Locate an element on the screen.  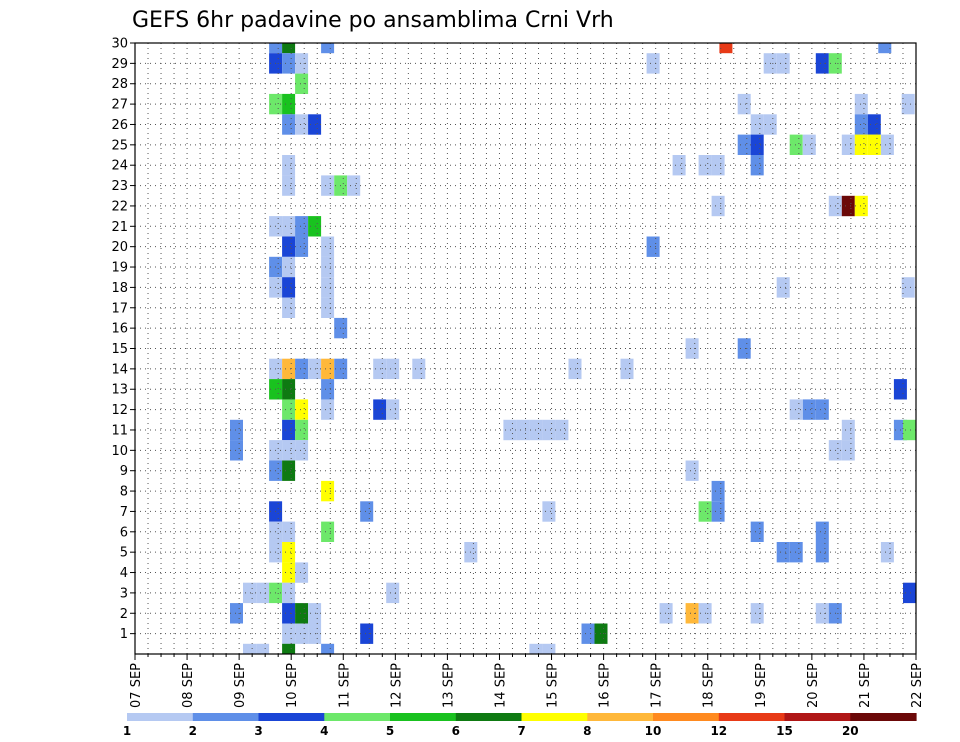
y-tick-label: 1 is located at coordinates (124, 634).